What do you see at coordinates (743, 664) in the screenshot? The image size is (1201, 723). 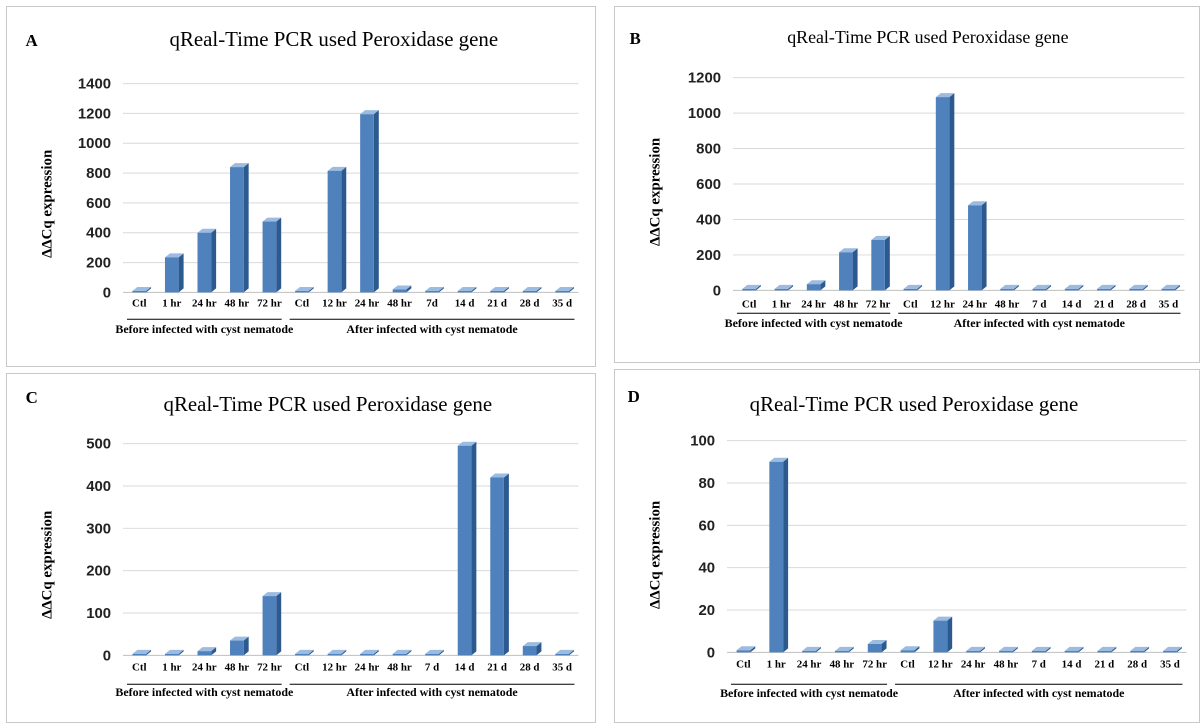 I see `x-tick-label-d: Ctl` at bounding box center [743, 664].